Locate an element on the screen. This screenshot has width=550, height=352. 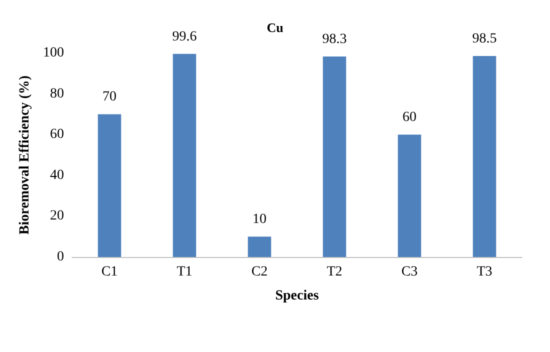
x-tick-label: C1 is located at coordinates (109, 272).